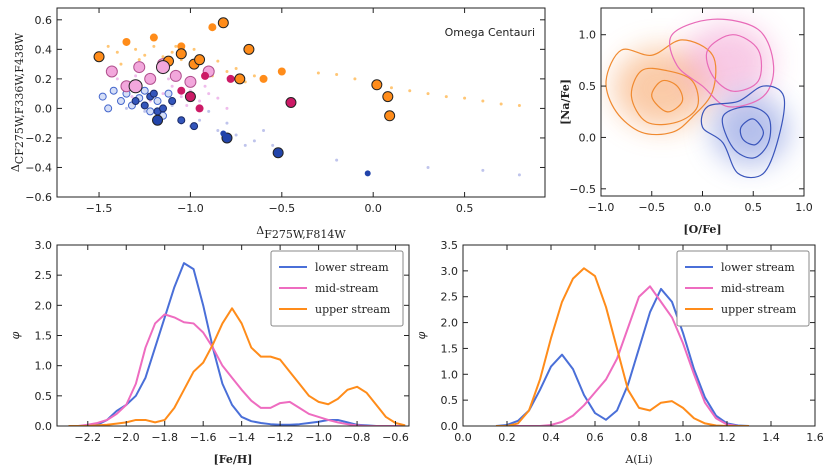  Describe the element at coordinates (237, 366) in the screenshot. I see `line` at that location.